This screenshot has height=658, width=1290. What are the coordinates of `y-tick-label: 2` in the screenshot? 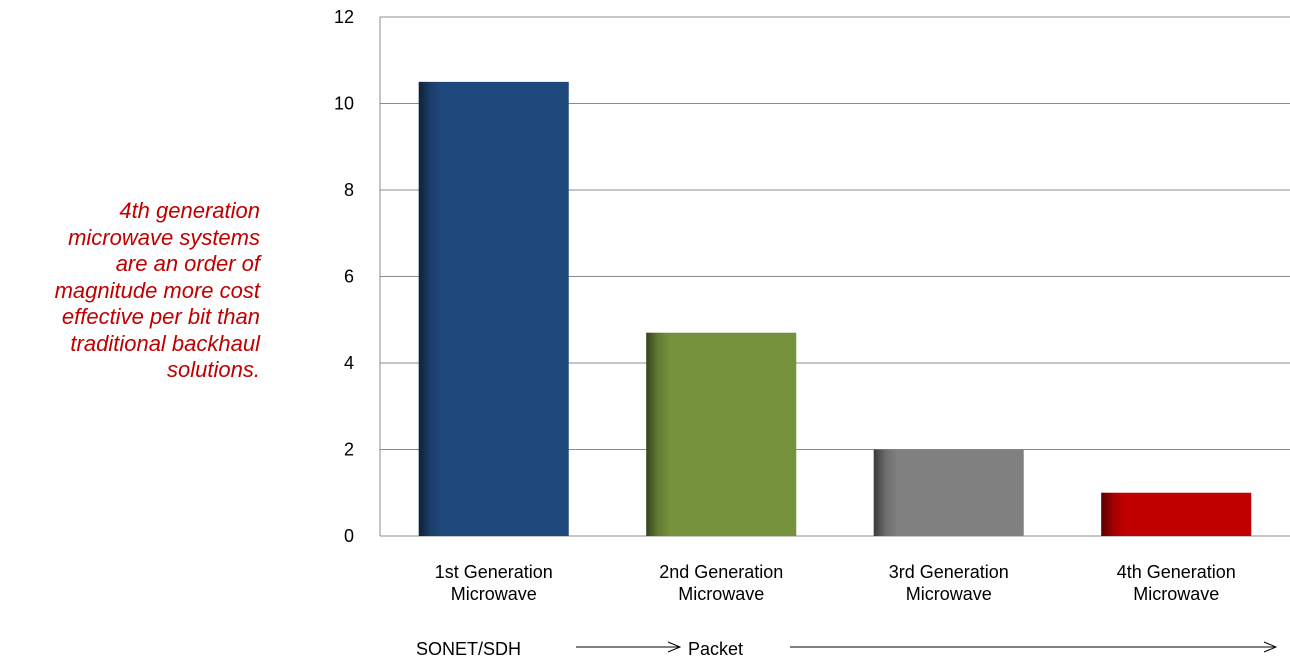 It's located at (349, 450).